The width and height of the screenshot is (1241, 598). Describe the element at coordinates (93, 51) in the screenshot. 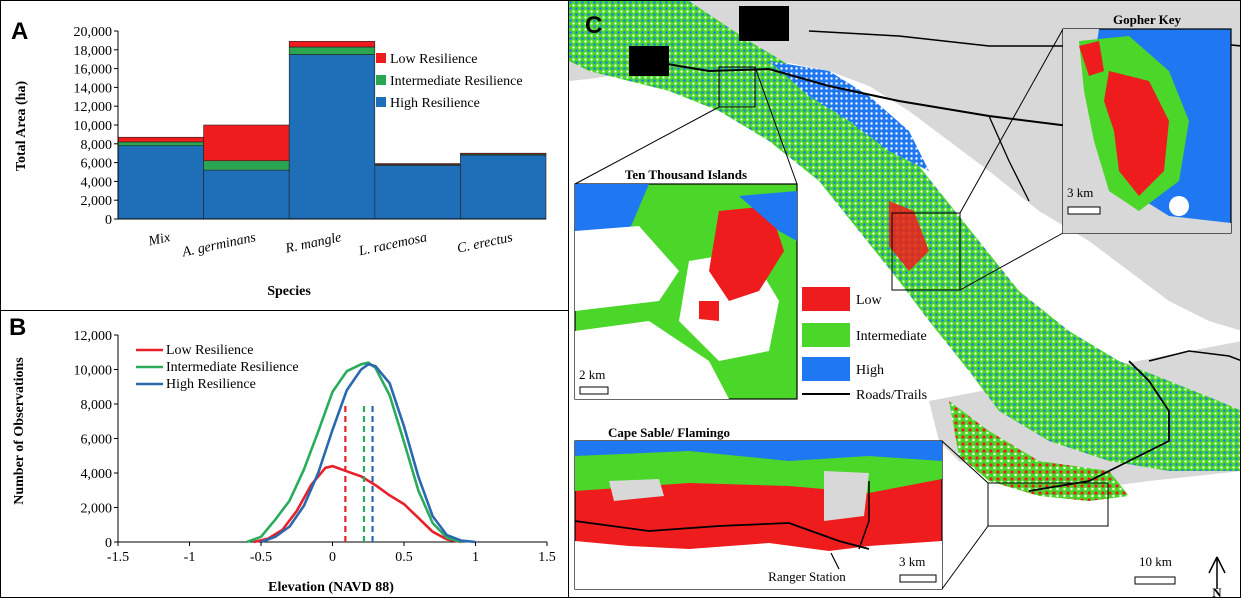

I see `y-tick-label: 18,000` at that location.